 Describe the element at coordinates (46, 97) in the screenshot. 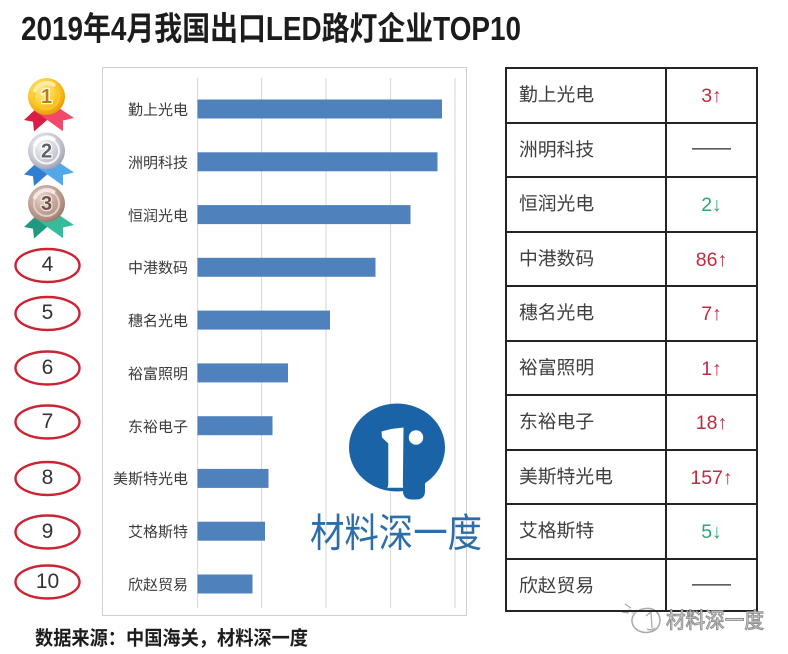

I see `svg-text: 1` at that location.